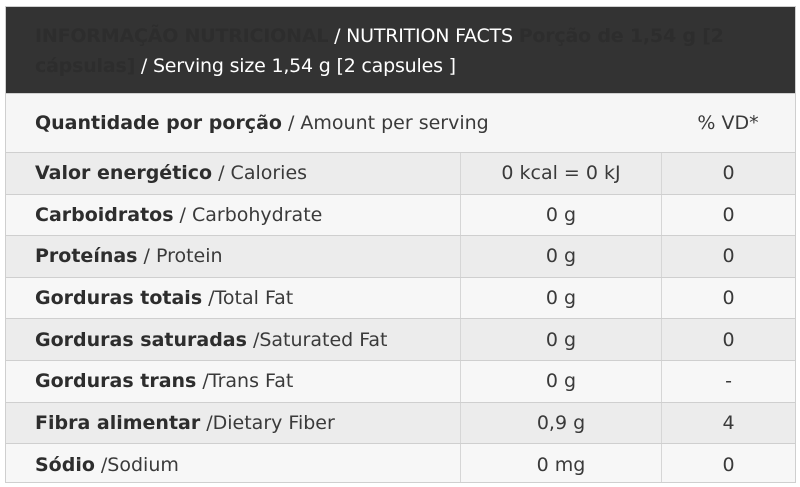 The width and height of the screenshot is (800, 487). Describe the element at coordinates (65, 464) in the screenshot. I see `nutrient-name-pt: Sódio` at that location.